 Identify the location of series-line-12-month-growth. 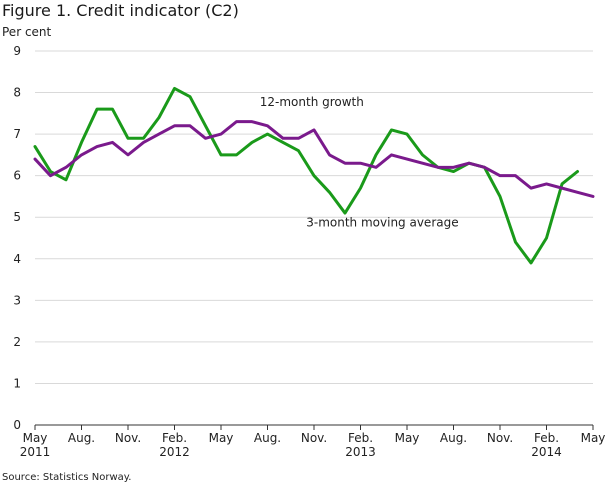
(314, 159).